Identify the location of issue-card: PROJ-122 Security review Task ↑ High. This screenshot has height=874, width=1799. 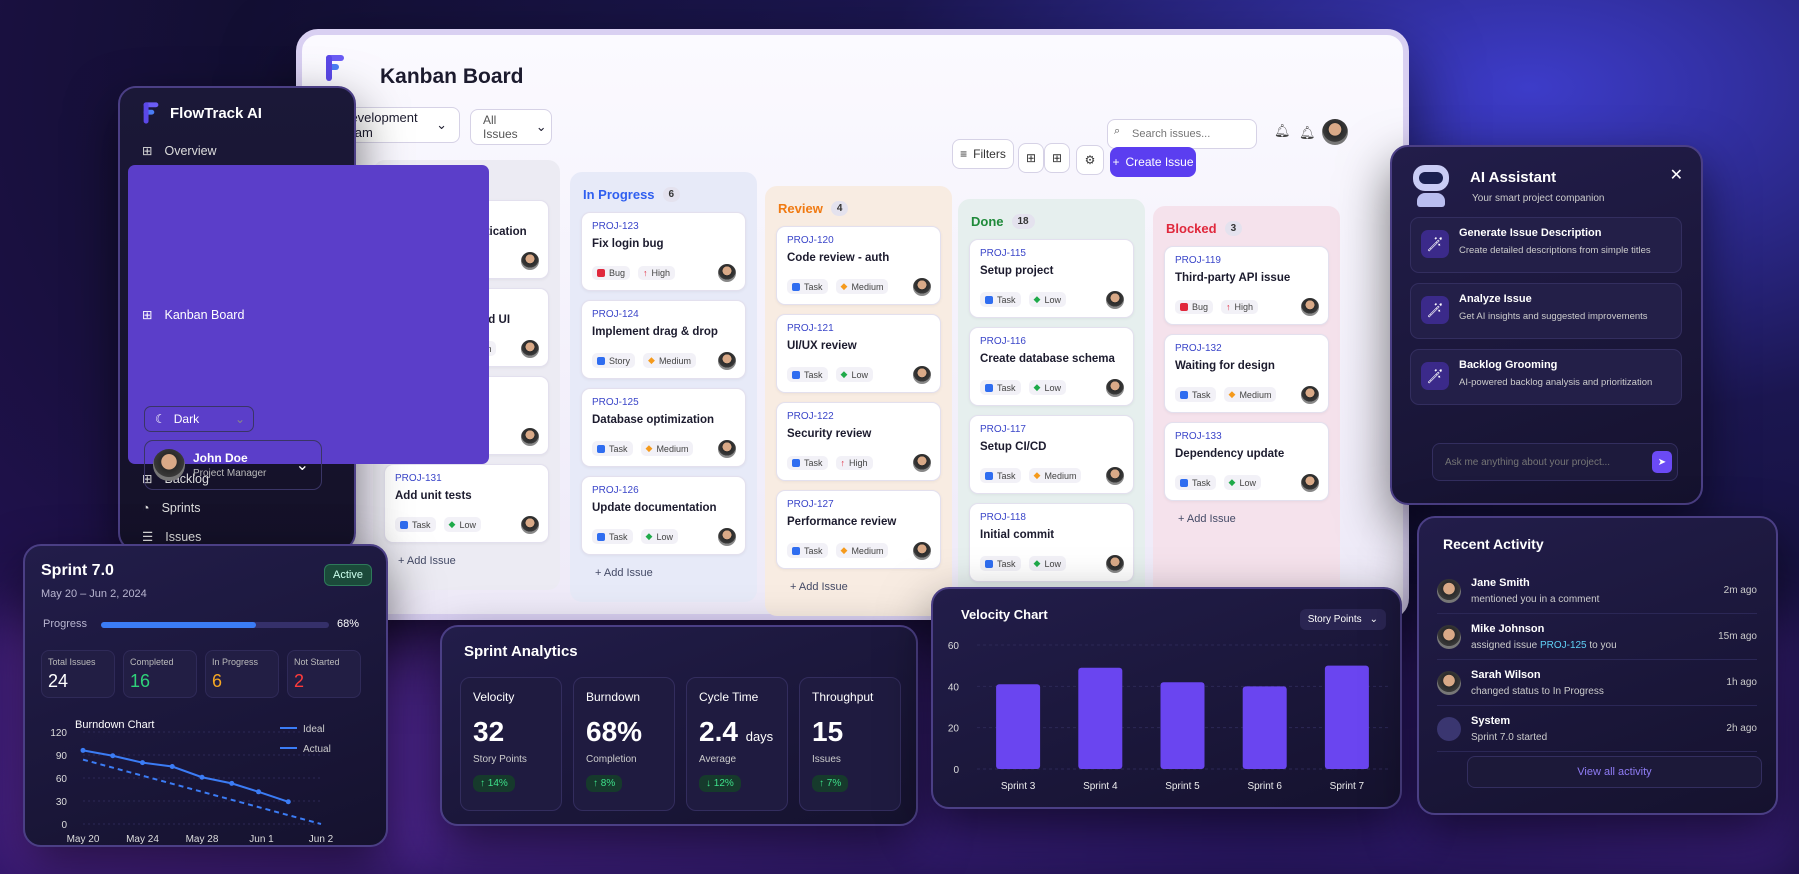
(858, 441).